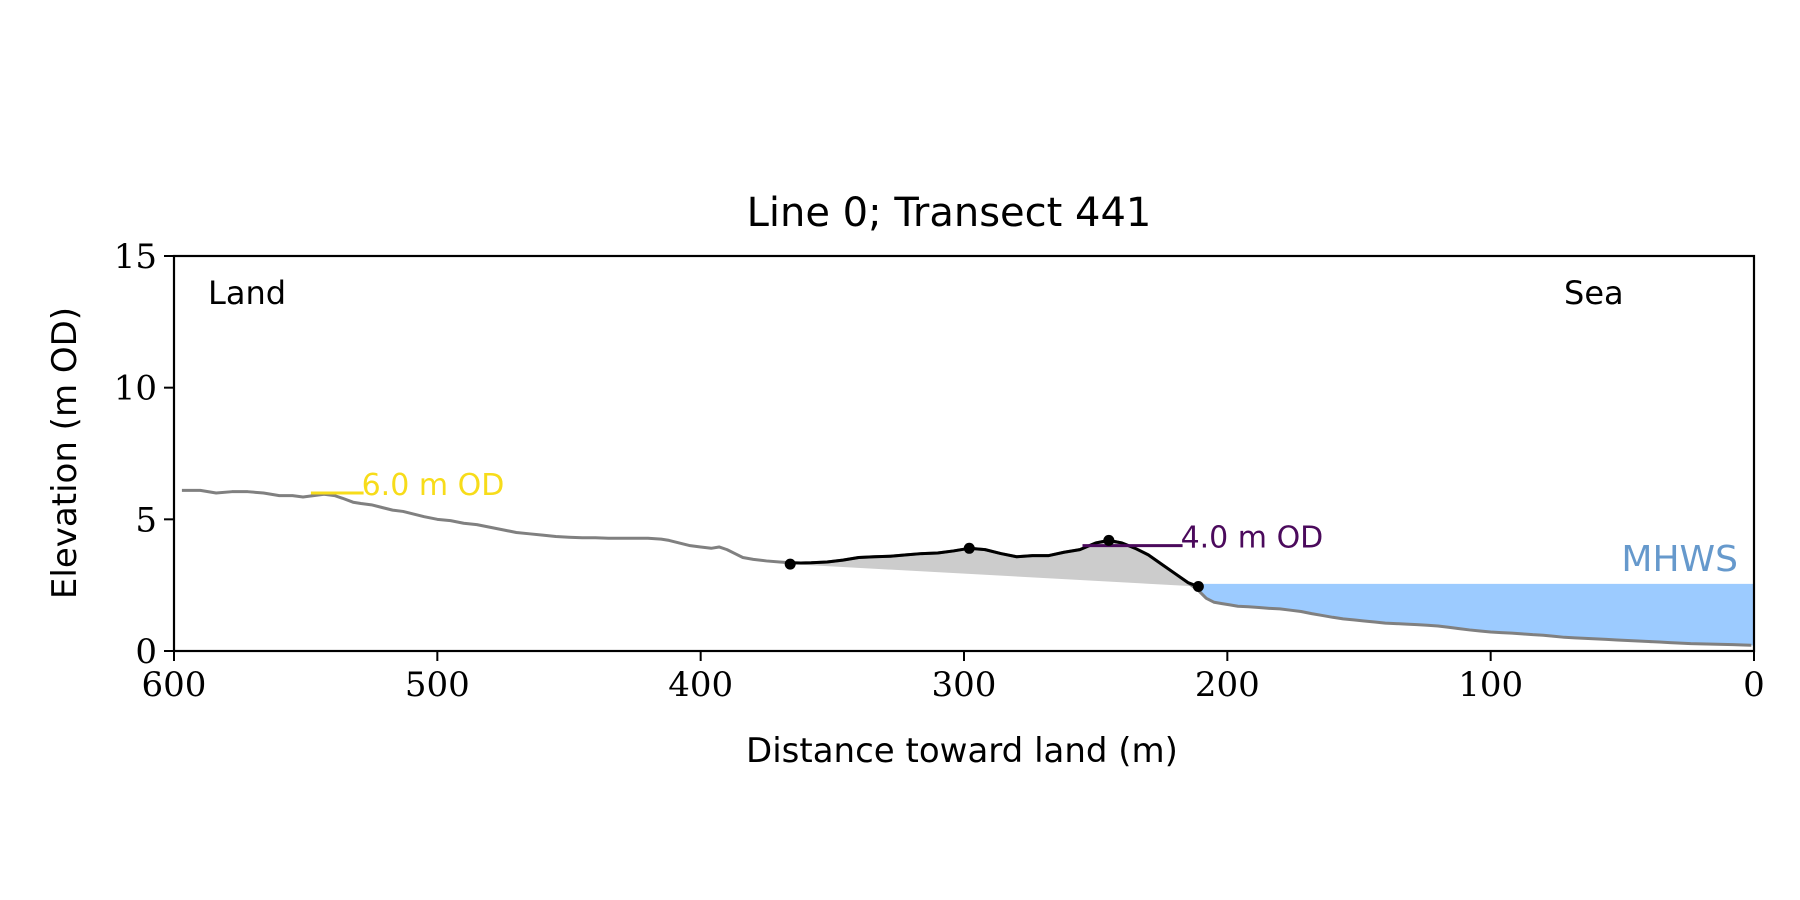 This screenshot has height=900, width=1800. What do you see at coordinates (144, 454) in the screenshot?
I see `y-axis: 0 5 10 15` at bounding box center [144, 454].